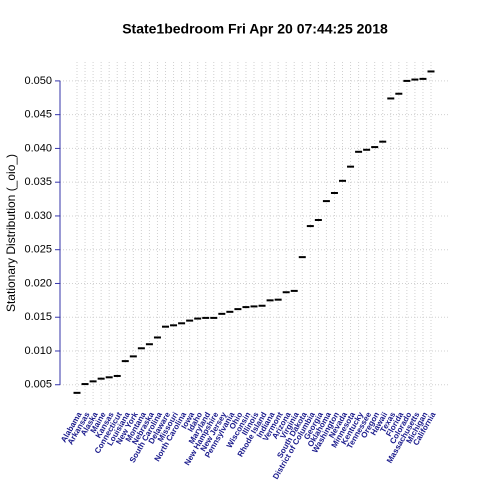 The height and width of the screenshot is (480, 480). What do you see at coordinates (38, 115) in the screenshot?
I see `y-tick-label: 0.045` at bounding box center [38, 115].